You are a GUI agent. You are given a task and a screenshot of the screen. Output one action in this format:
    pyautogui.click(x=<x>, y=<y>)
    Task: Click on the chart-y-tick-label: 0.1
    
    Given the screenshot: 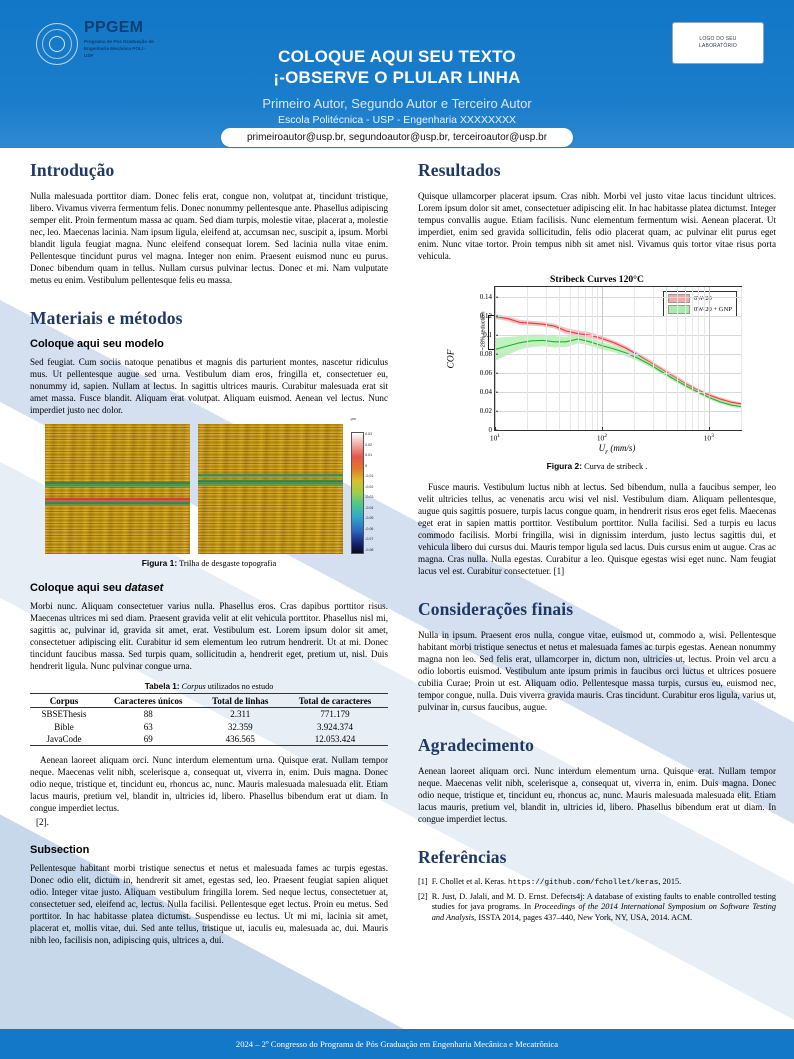 What is the action you would take?
    pyautogui.click(x=487, y=334)
    